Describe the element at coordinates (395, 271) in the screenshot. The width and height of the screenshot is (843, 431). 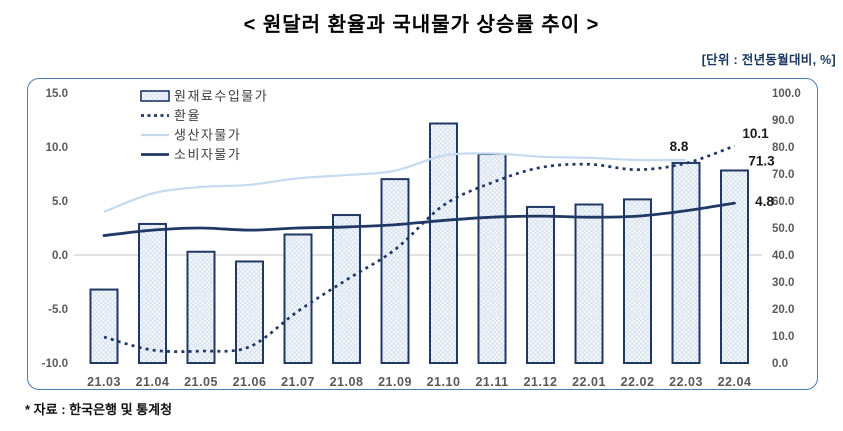
I see `bar-21.09` at that location.